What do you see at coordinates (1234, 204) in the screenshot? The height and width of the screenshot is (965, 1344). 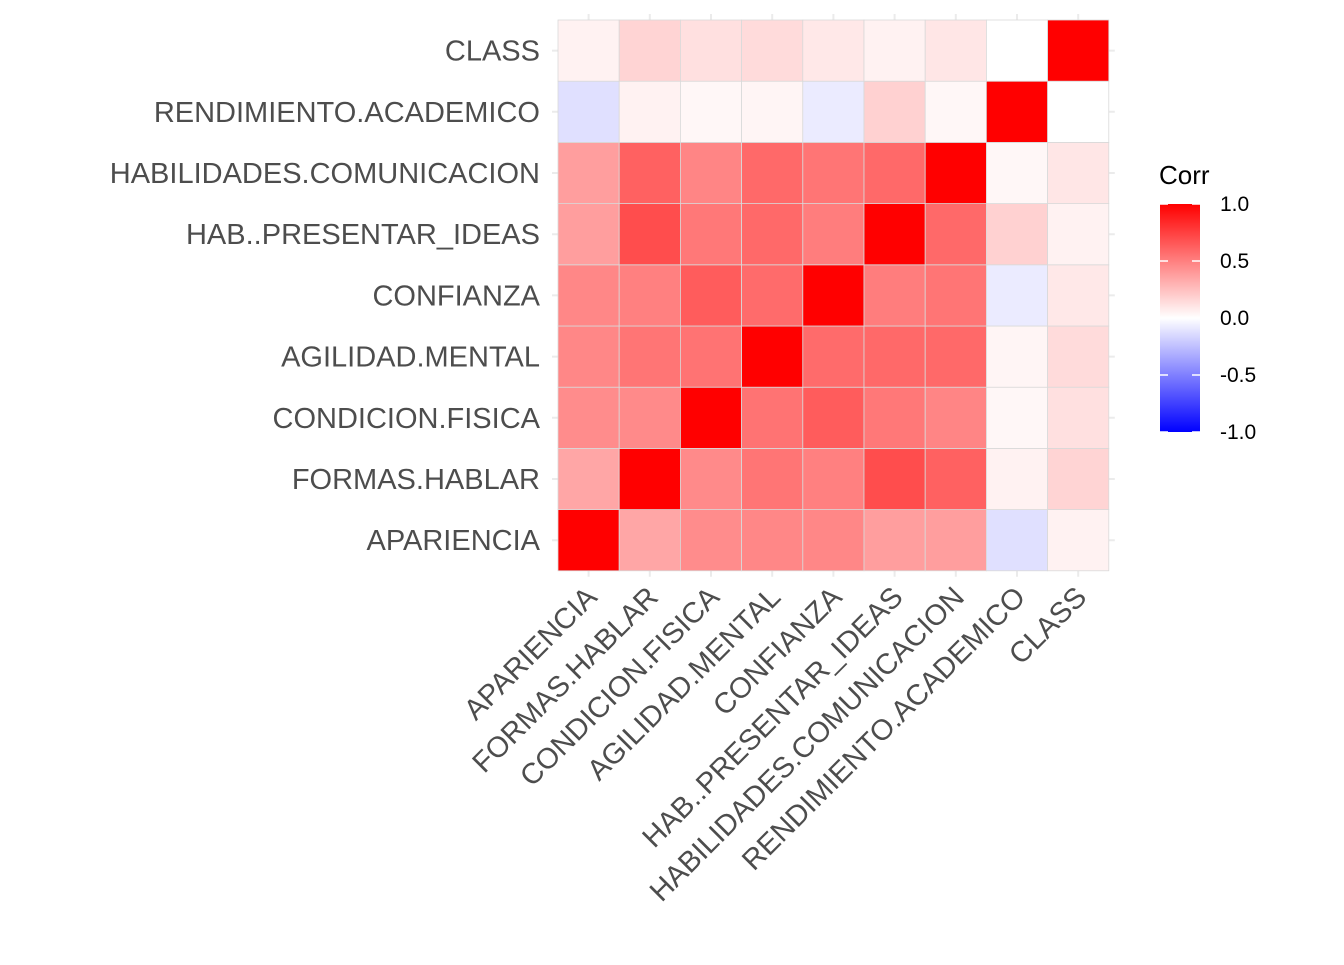 I see `legend-tick-label: 1.0` at bounding box center [1234, 204].